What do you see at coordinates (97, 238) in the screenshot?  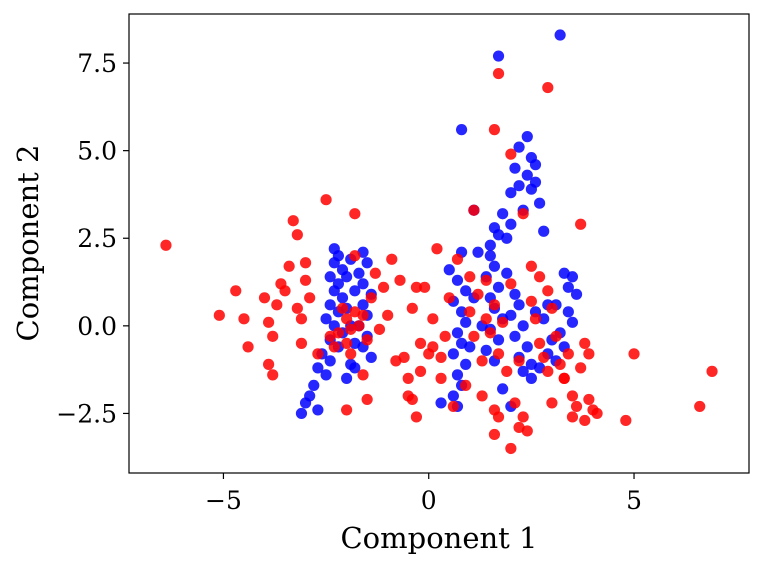 I see `y-tick-label: 2.5` at bounding box center [97, 238].